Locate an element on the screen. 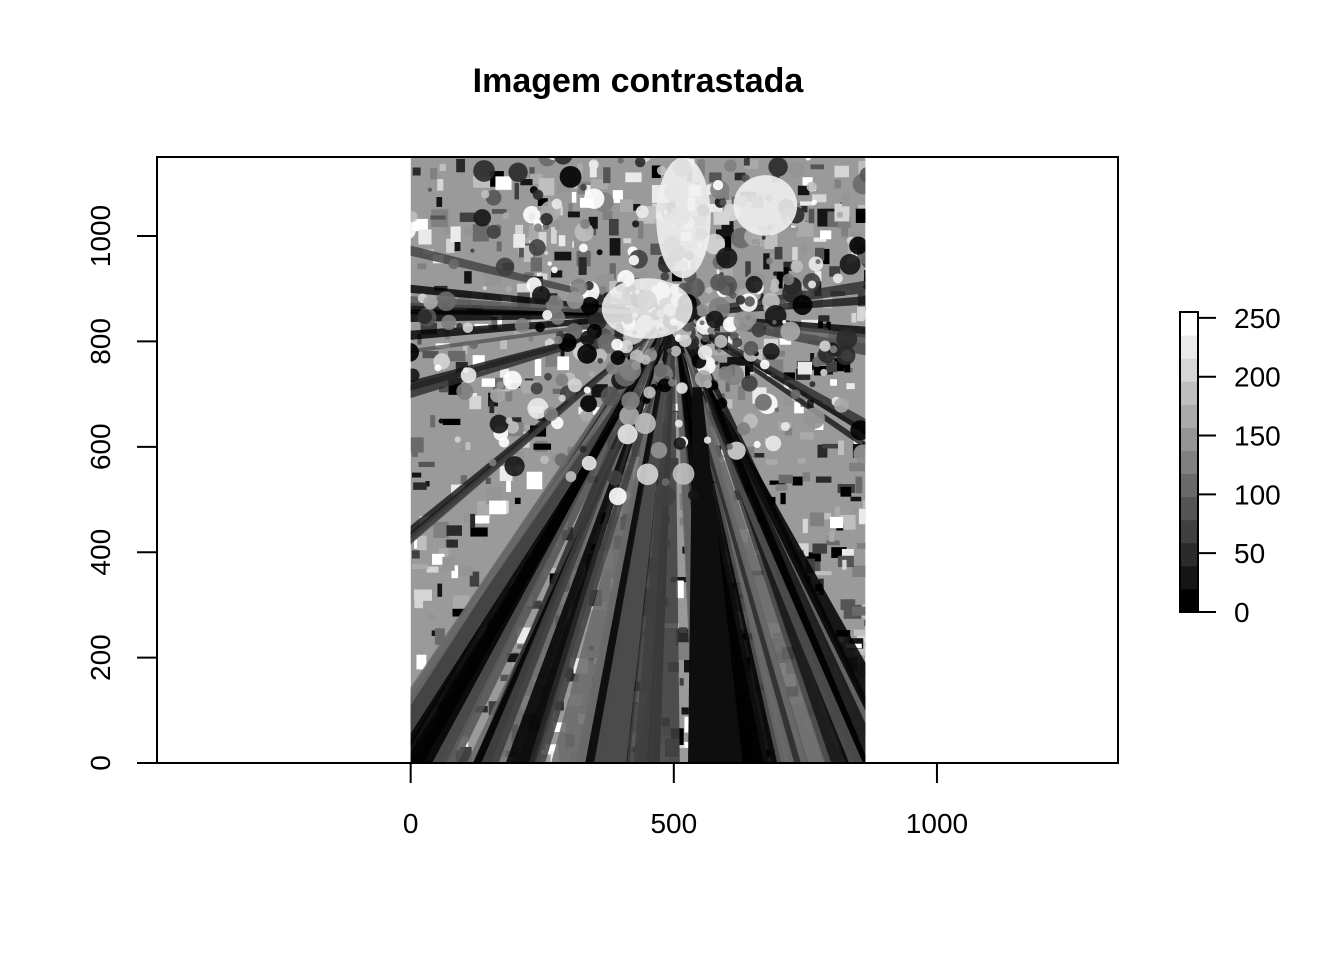 This screenshot has width=1344, height=960. y-tick-label: 400 is located at coordinates (100, 552).